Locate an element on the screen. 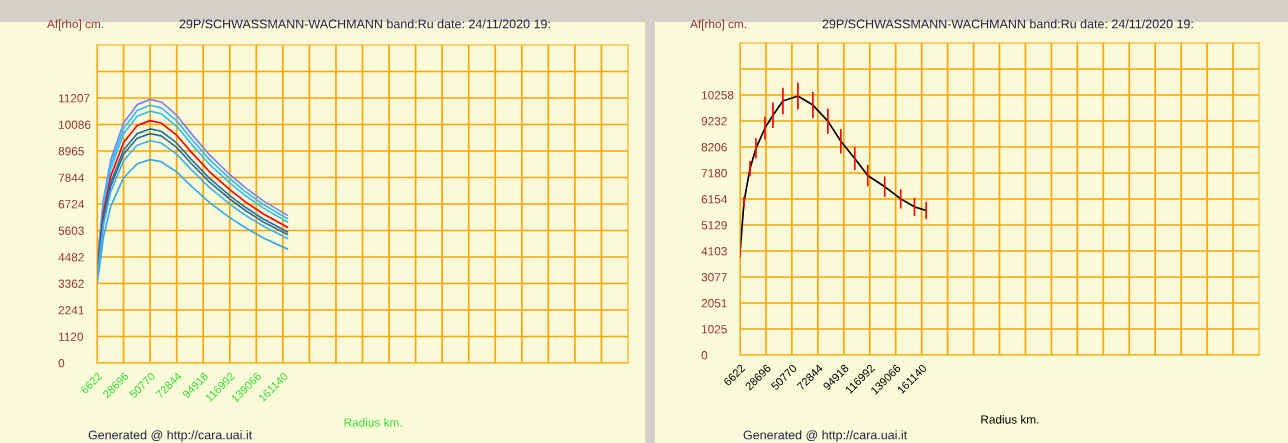  y-tick-label: 10086 is located at coordinates (75, 124).